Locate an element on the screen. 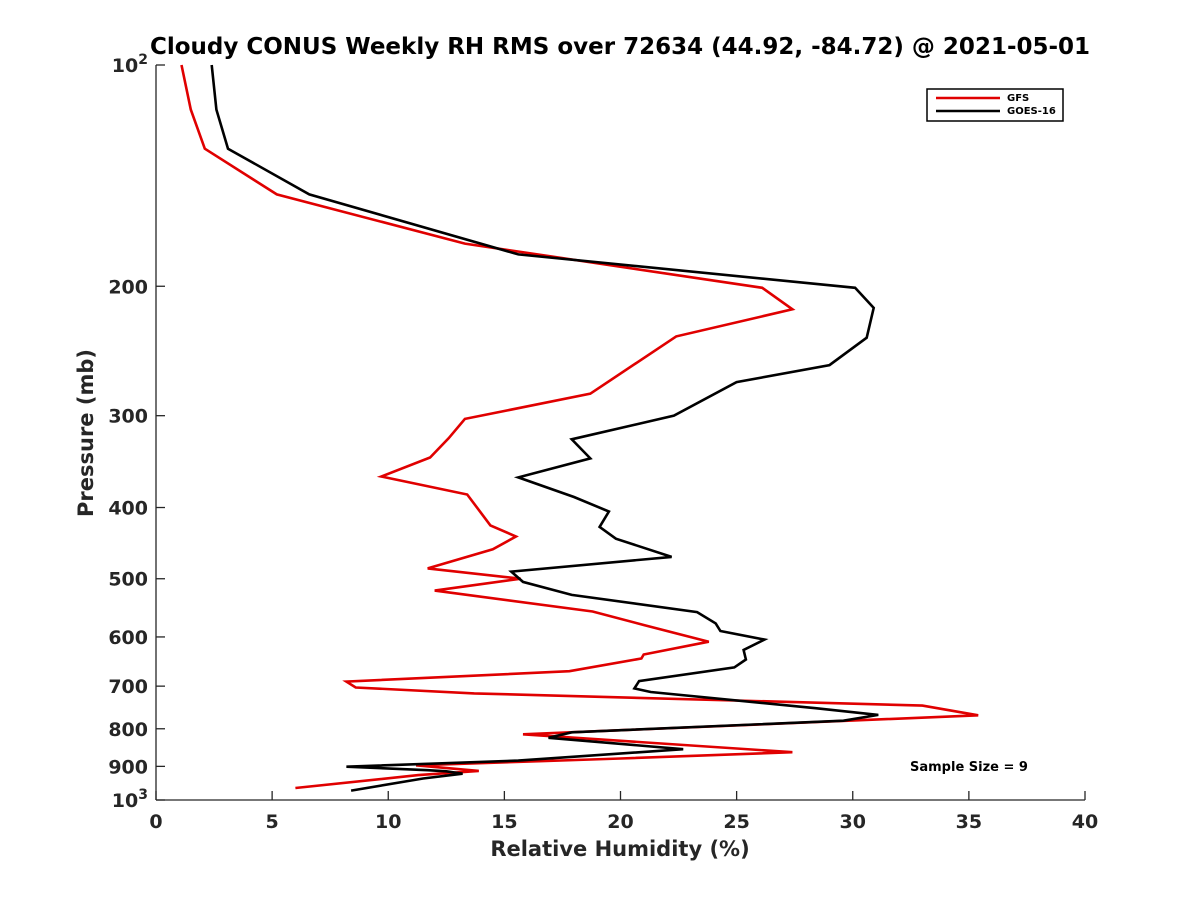  y-tick-label: 800 is located at coordinates (128, 730).